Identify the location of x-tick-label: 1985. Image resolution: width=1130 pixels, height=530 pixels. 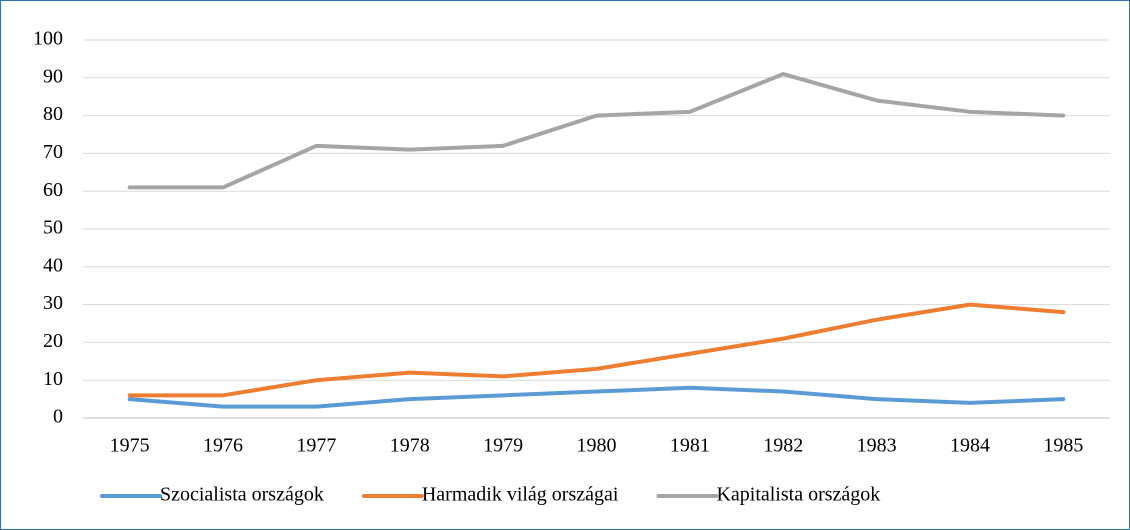
(1063, 446).